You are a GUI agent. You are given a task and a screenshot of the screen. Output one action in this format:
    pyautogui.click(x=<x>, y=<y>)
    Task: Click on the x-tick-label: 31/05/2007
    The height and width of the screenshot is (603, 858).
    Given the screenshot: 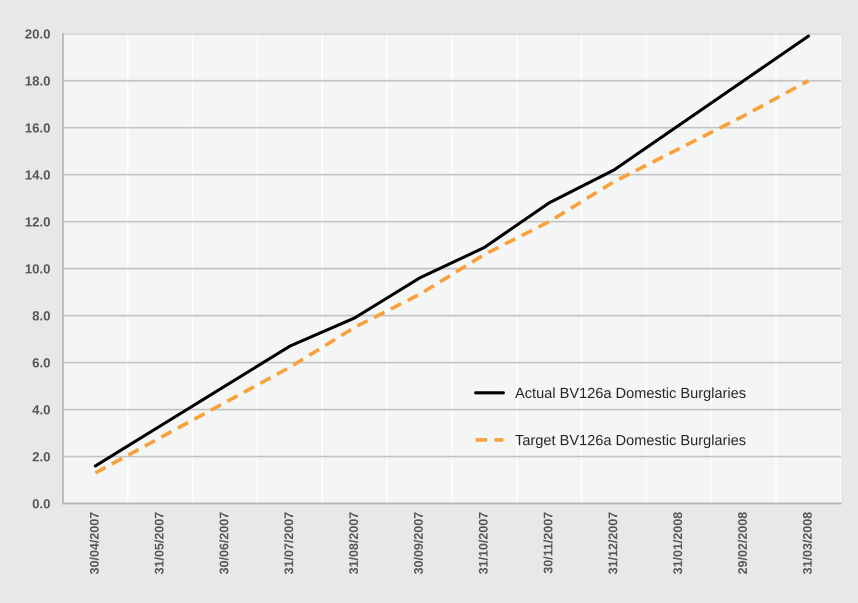 What is the action you would take?
    pyautogui.click(x=159, y=543)
    